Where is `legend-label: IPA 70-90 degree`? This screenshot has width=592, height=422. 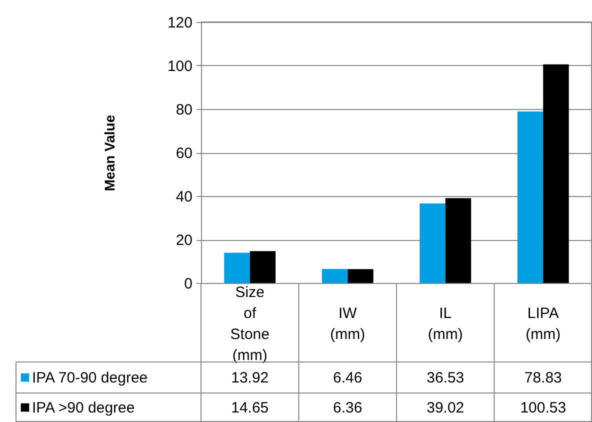 legend-label: IPA 70-90 degree is located at coordinates (90, 378).